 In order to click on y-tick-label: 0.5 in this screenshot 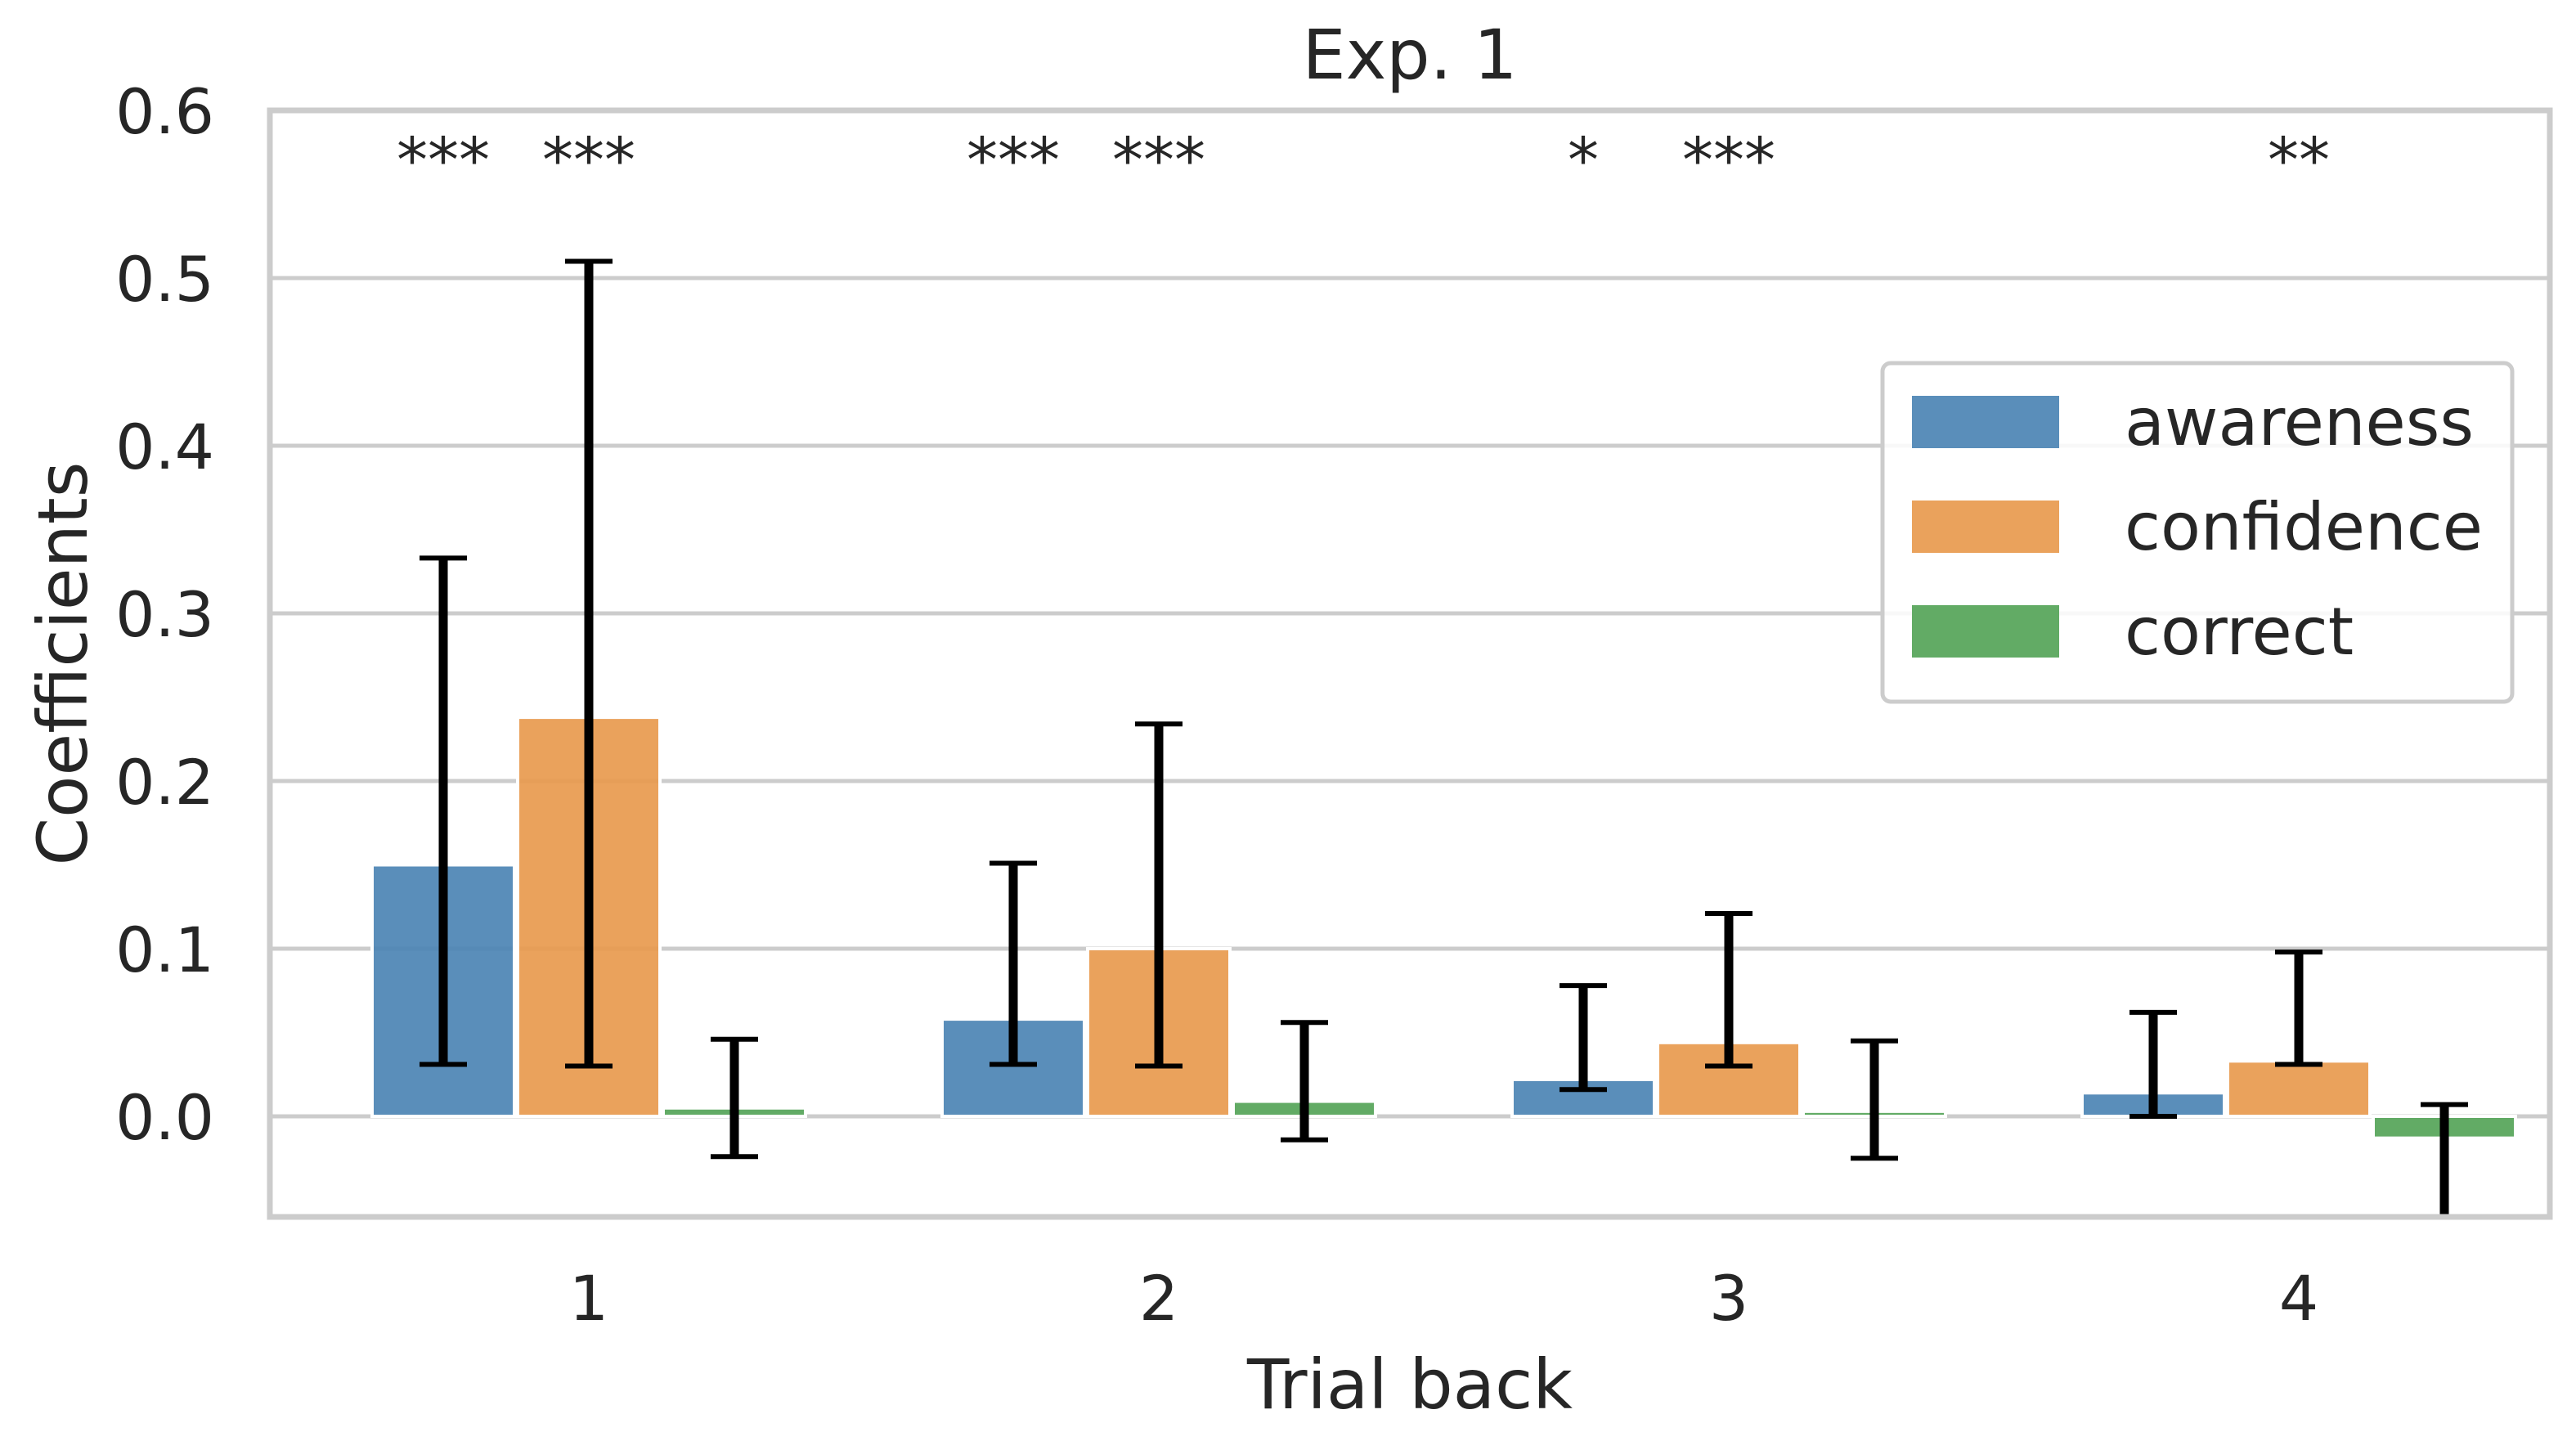, I will do `click(164, 279)`.